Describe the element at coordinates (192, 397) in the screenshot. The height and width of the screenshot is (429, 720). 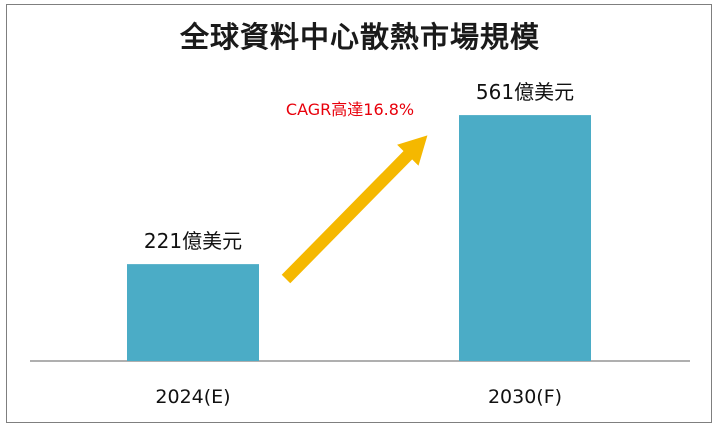
I see `category-label: 2024(E)` at that location.